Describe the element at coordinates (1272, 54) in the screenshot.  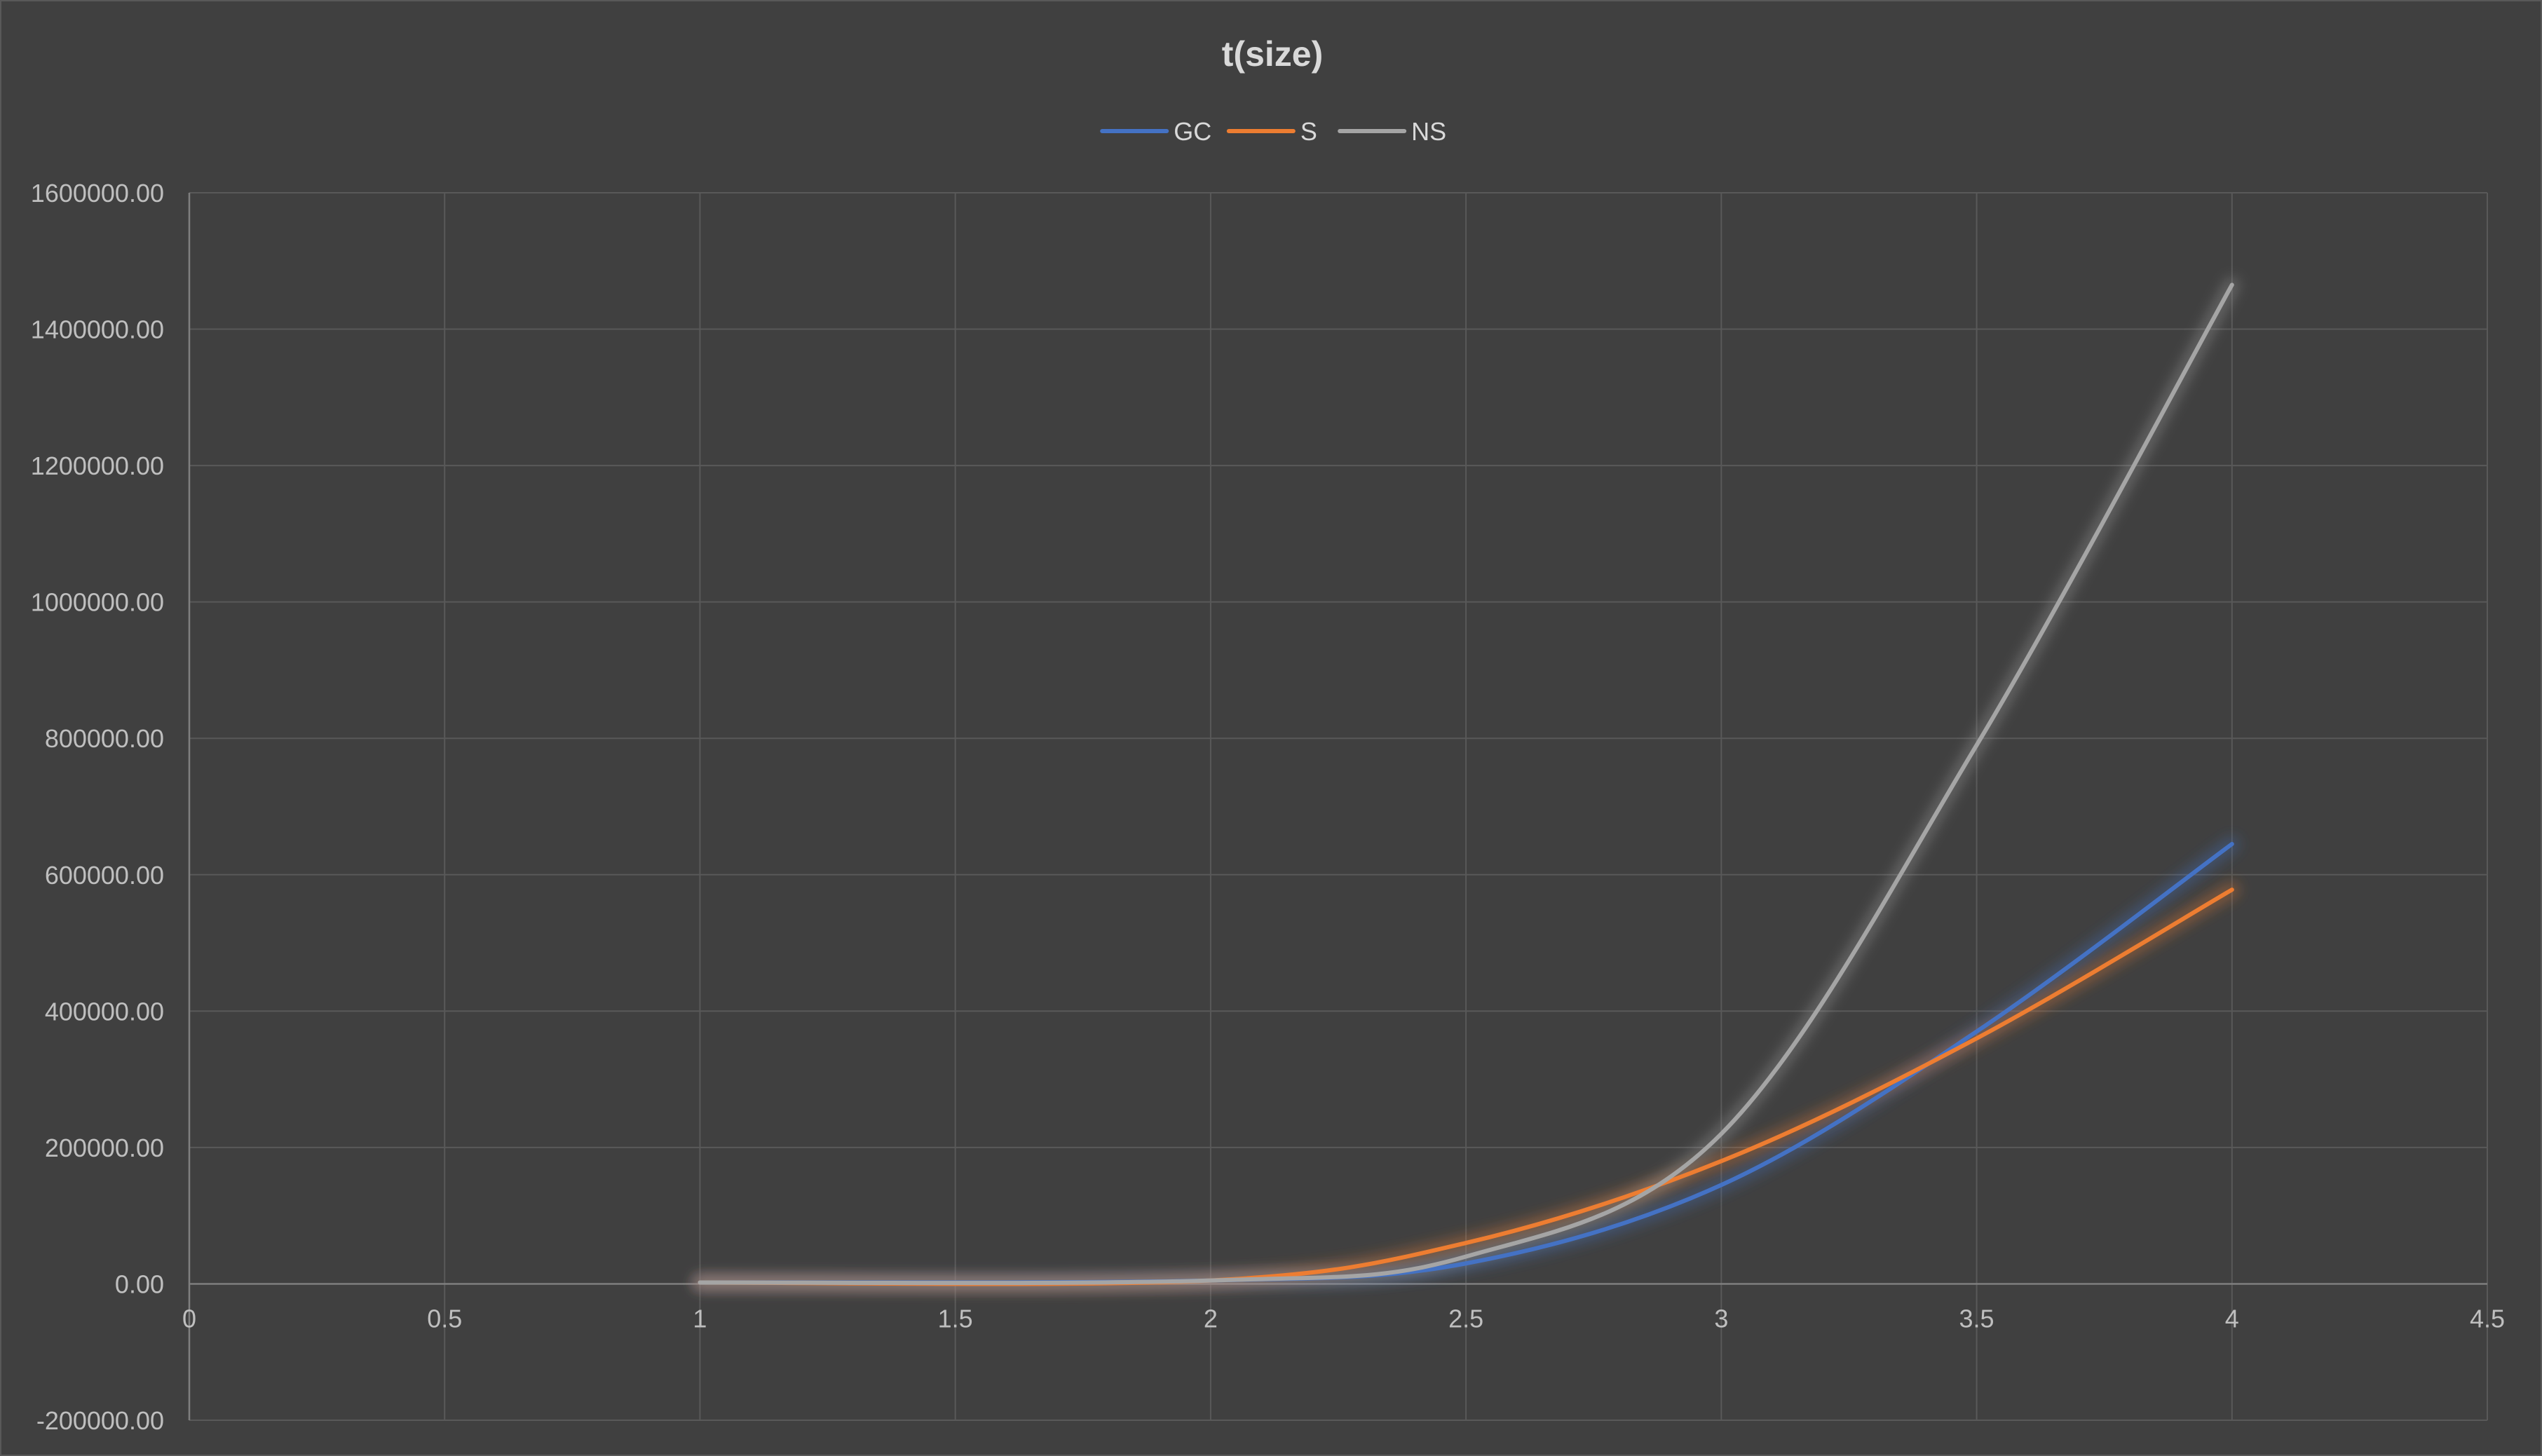
I see `chart-title: t(size)` at that location.